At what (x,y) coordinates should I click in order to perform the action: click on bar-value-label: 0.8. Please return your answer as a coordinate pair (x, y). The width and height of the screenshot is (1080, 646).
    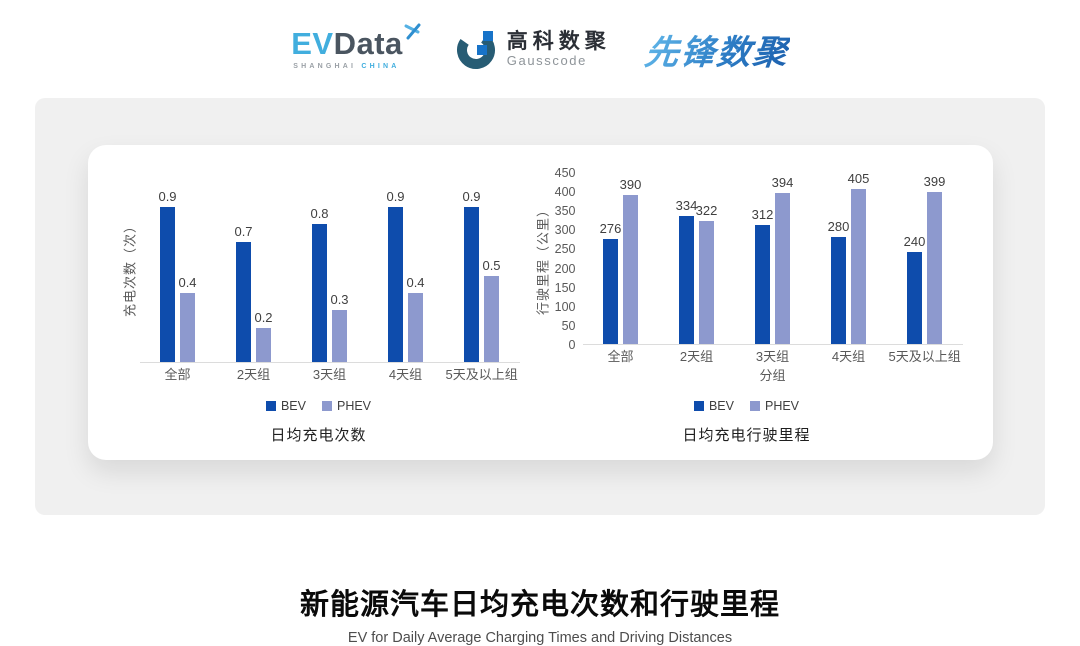
    Looking at the image, I should click on (319, 214).